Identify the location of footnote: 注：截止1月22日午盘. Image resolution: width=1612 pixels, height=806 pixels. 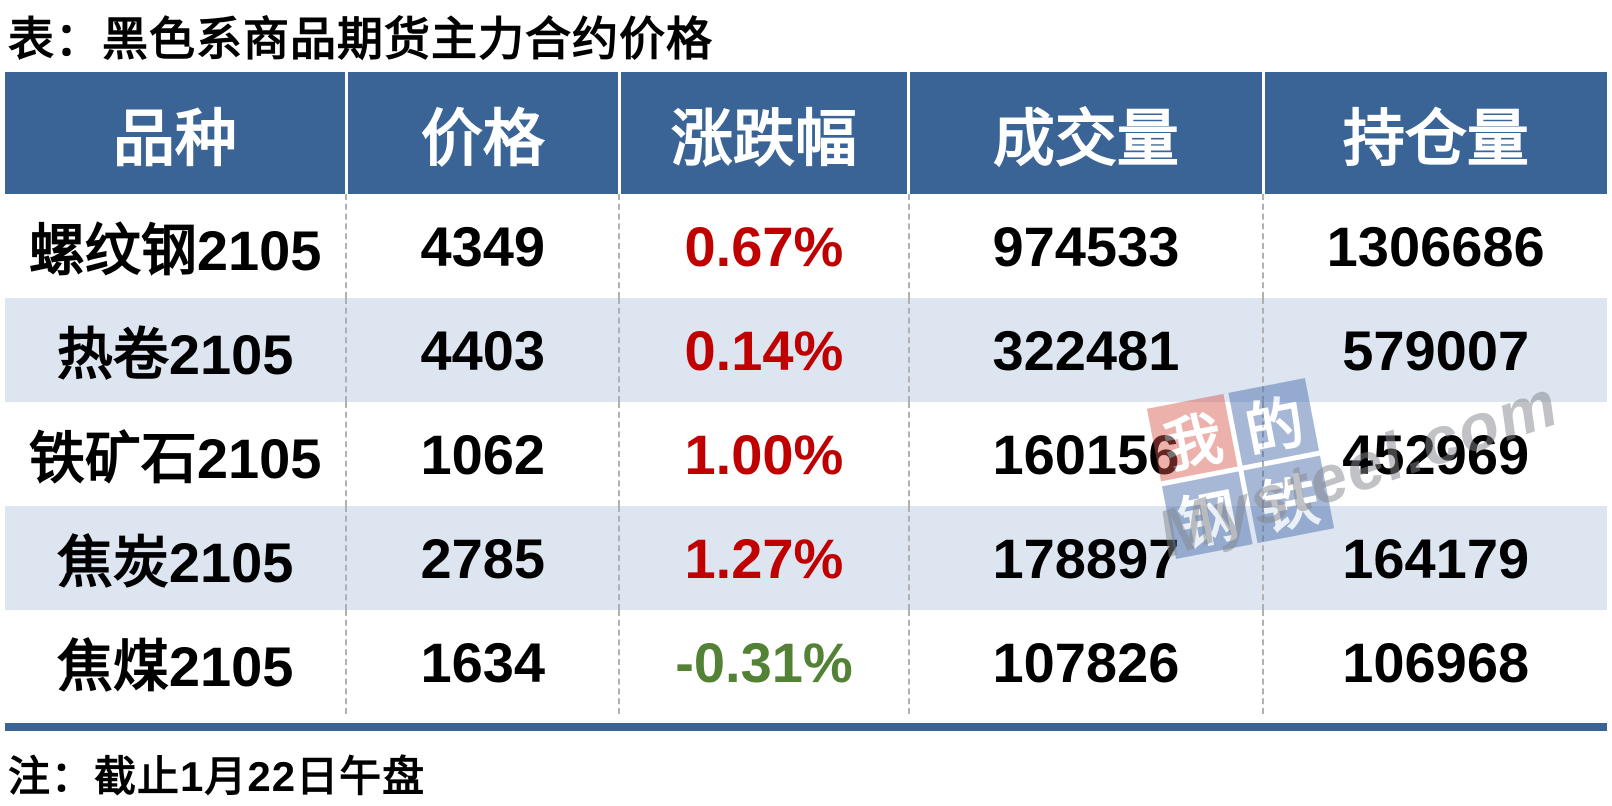
(217, 776).